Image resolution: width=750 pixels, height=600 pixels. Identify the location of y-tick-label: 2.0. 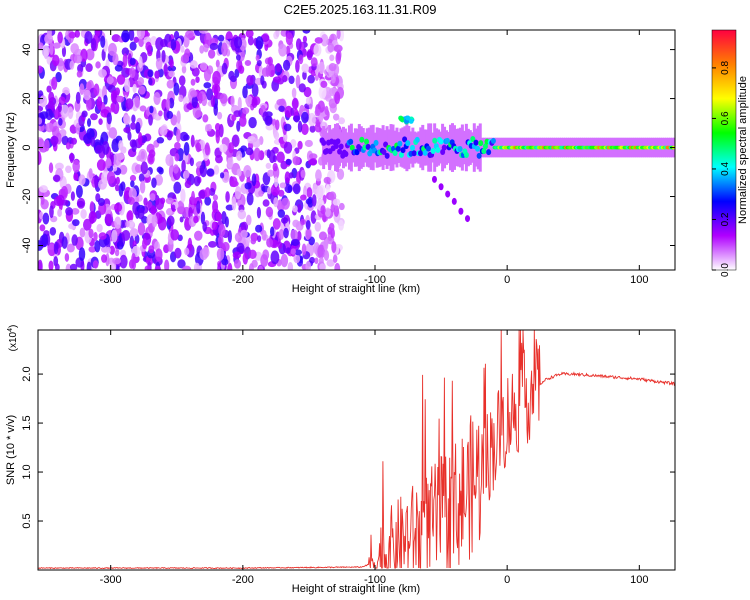
(27, 373).